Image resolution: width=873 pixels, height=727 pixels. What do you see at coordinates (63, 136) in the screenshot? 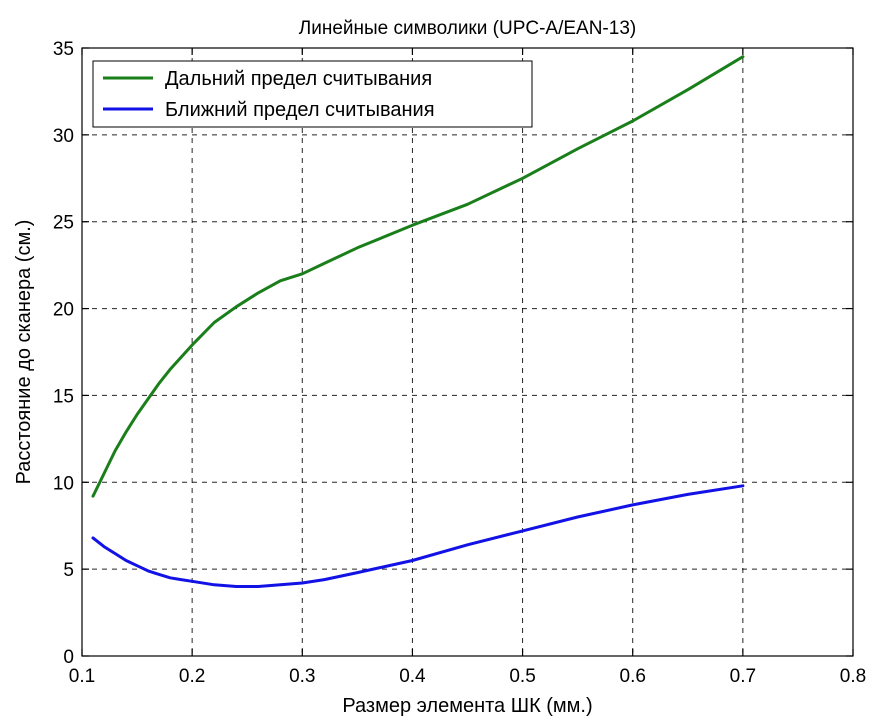
I see `y-tick-label: 30` at bounding box center [63, 136].